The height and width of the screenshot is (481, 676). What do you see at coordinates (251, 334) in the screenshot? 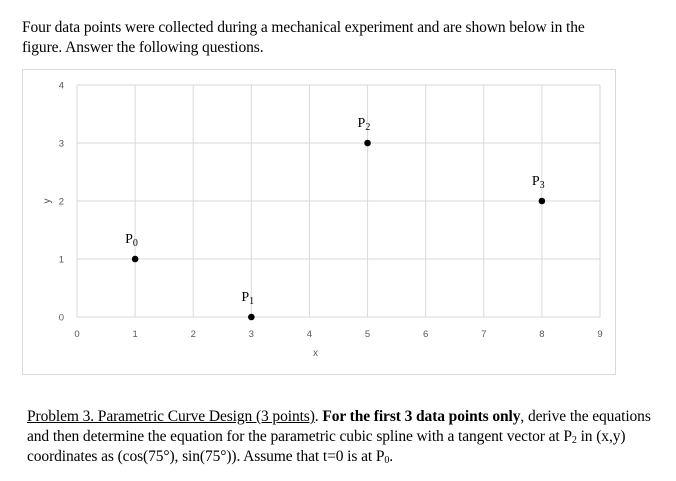
I see `x-tick-label: 3` at bounding box center [251, 334].